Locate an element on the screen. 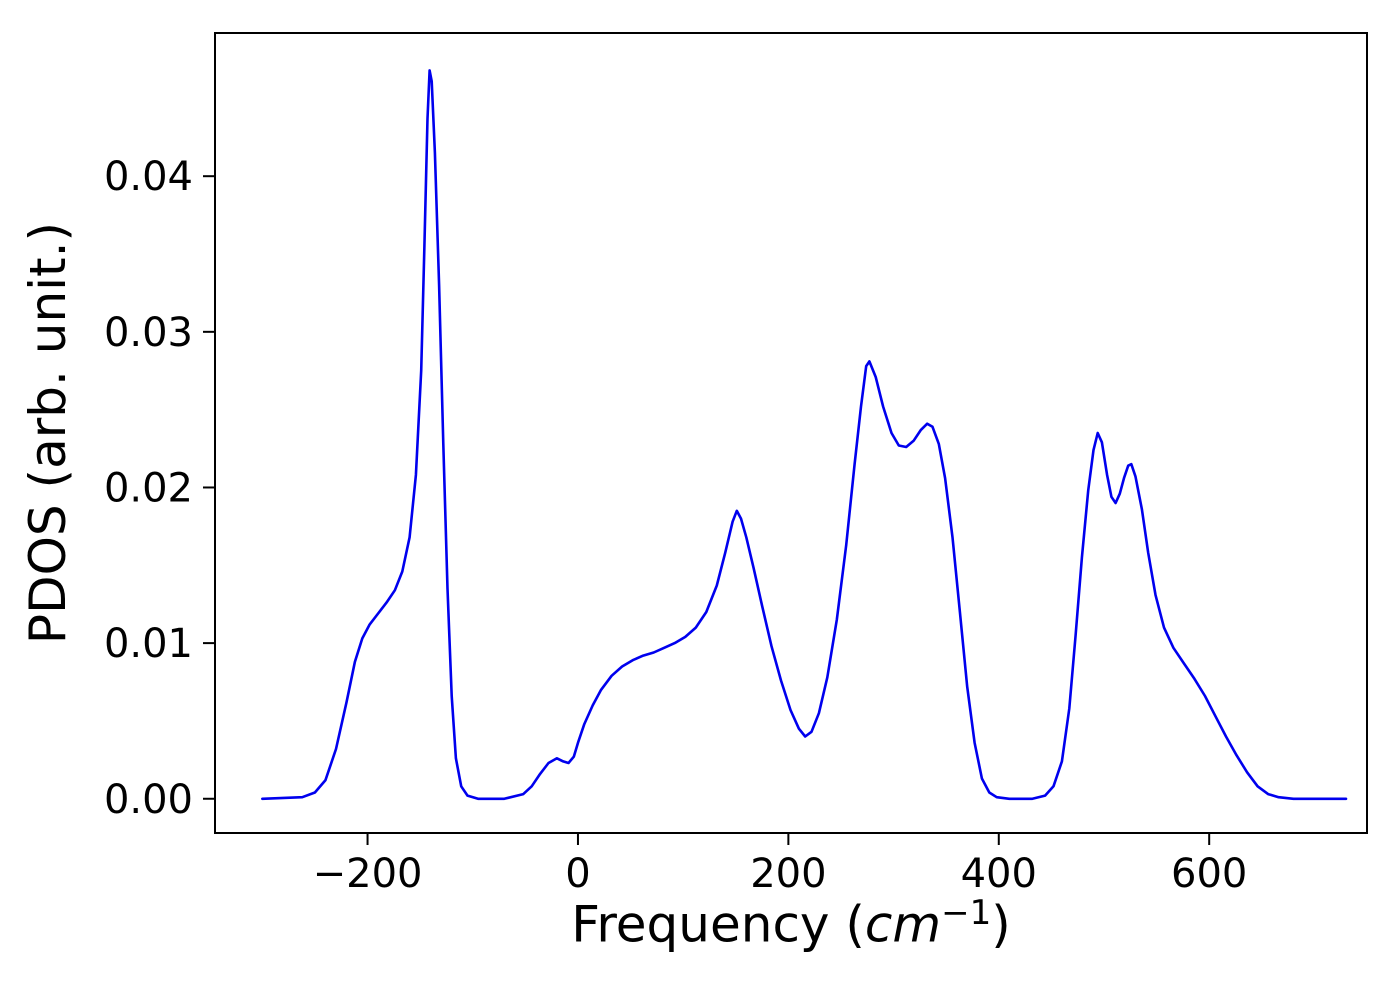  x-tick-label: 600 is located at coordinates (1209, 874).